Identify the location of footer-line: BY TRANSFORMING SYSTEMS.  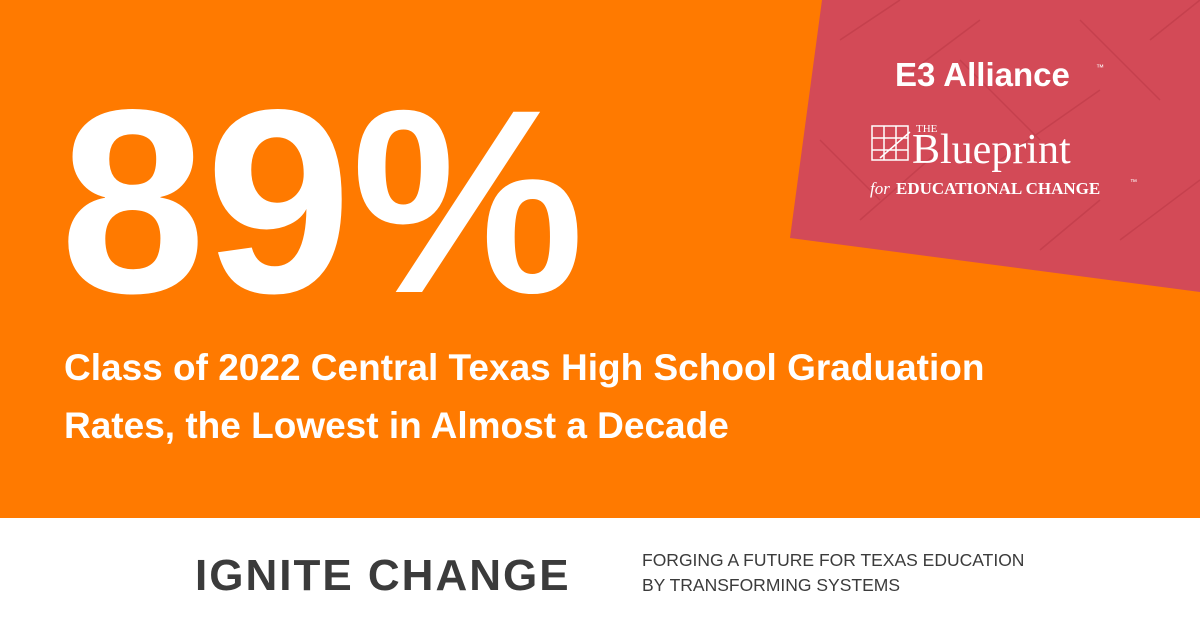
(771, 585).